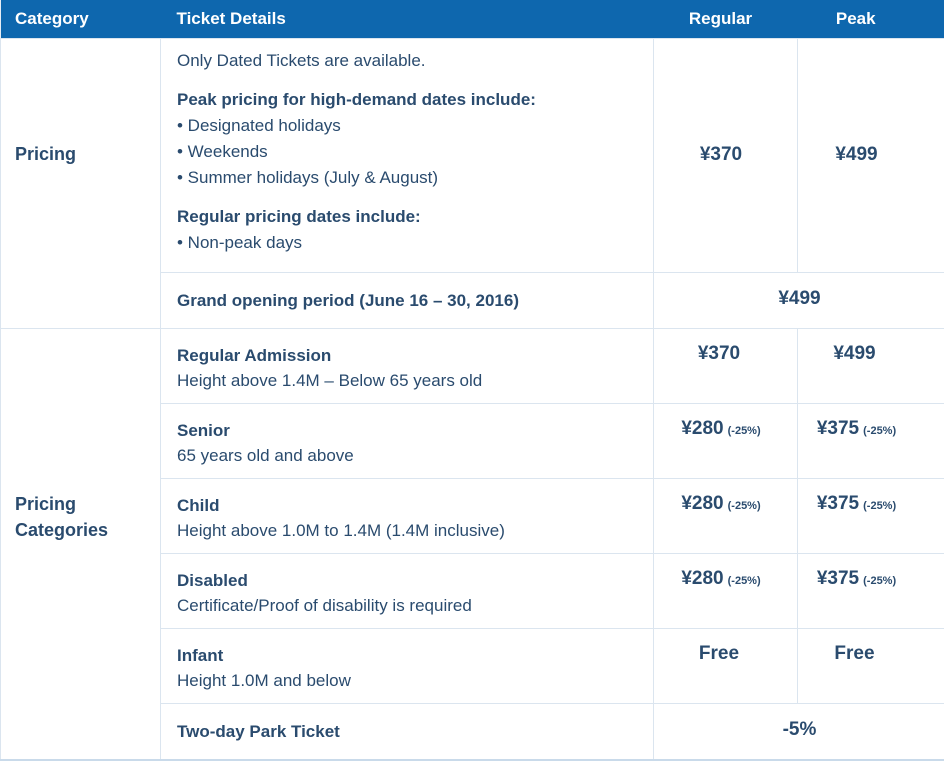 The width and height of the screenshot is (944, 768). What do you see at coordinates (308, 177) in the screenshot?
I see `peak-pricing-item: • Summer holidays (July & August)` at bounding box center [308, 177].